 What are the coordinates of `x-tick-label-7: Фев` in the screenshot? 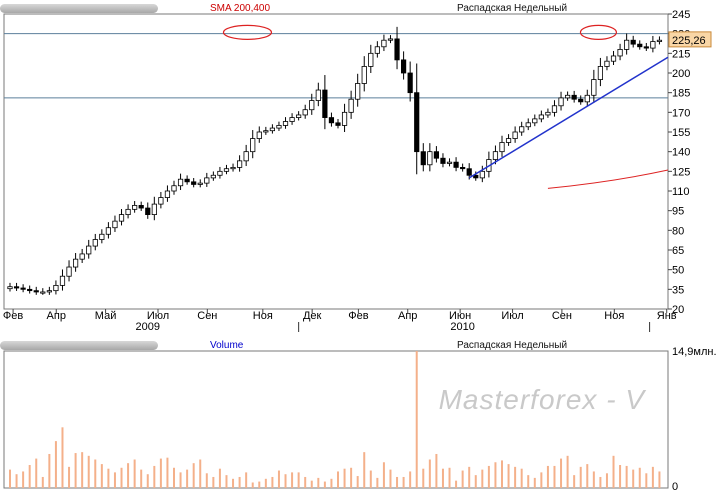 It's located at (358, 316).